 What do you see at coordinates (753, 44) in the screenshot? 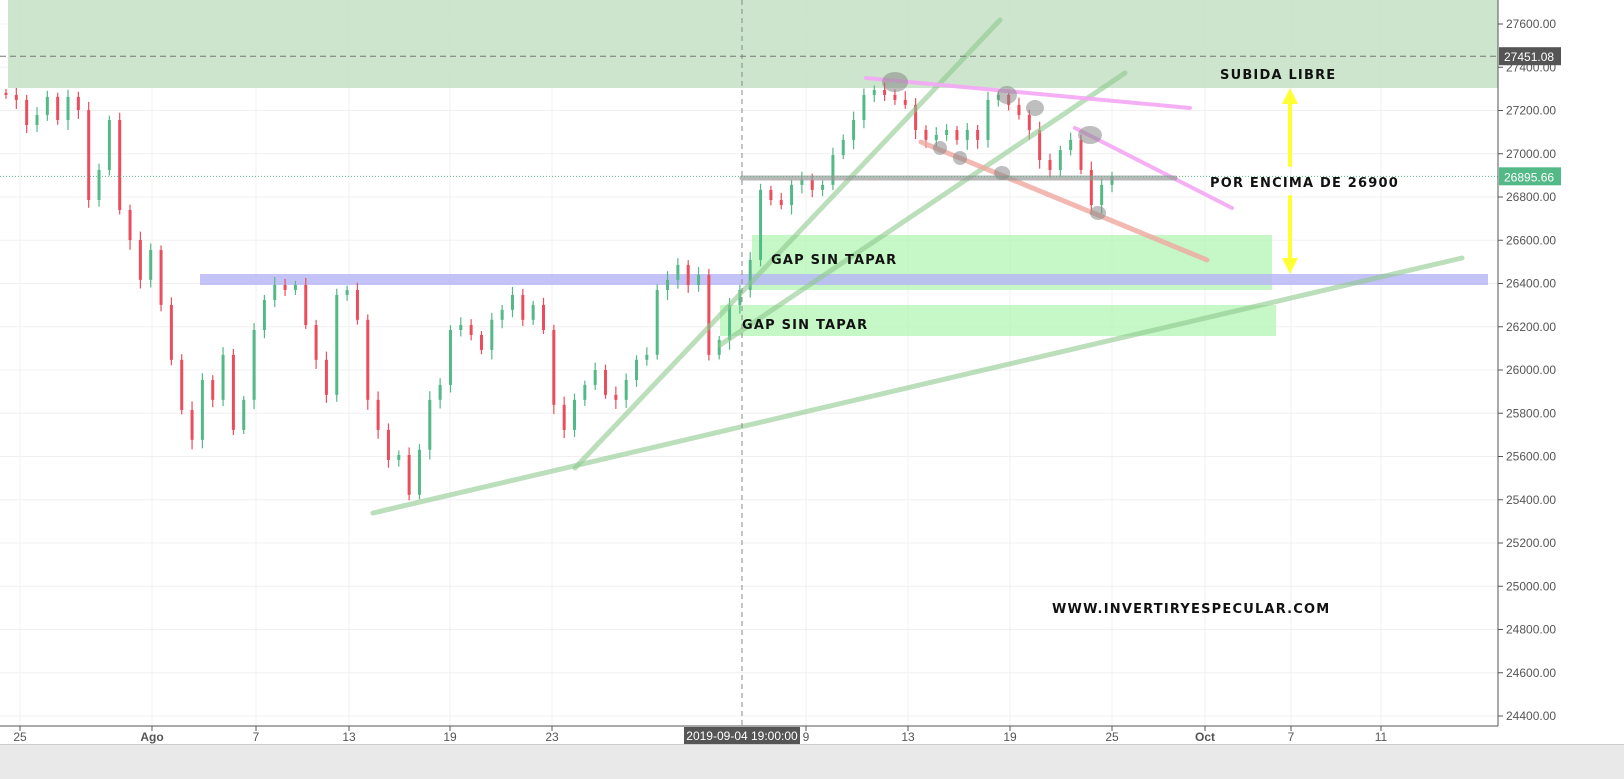
I see `resistance-zone` at bounding box center [753, 44].